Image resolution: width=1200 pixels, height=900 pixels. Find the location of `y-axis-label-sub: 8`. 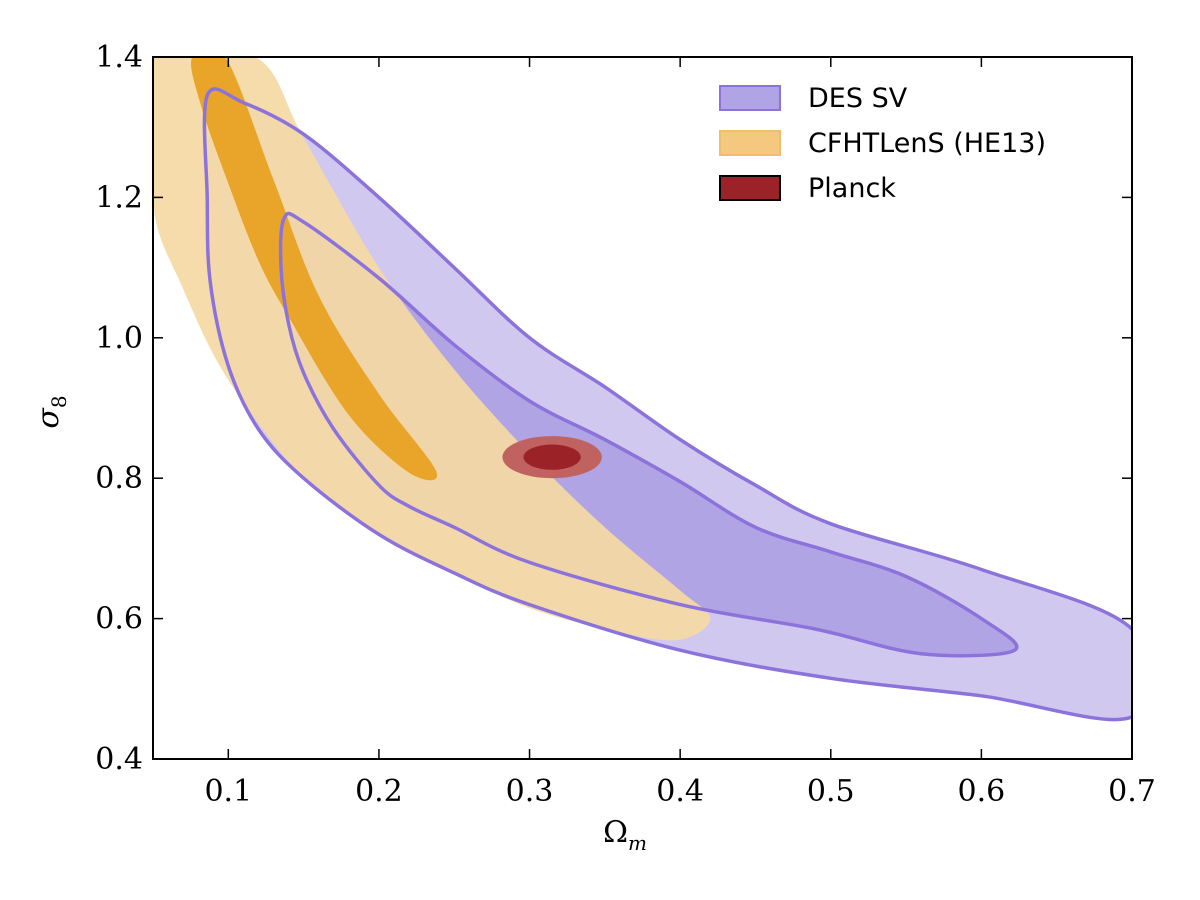

y-axis-label-sub: 8 is located at coordinates (59, 401).